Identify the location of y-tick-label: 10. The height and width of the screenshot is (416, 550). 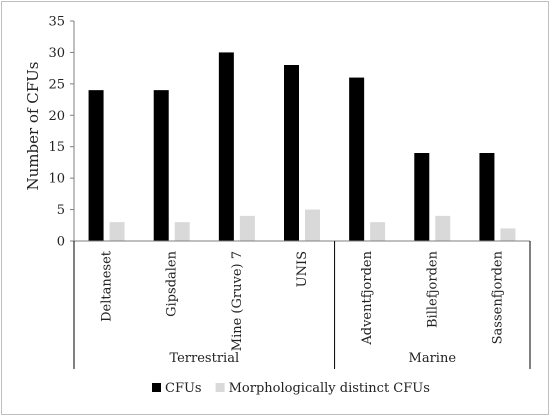
(56, 179).